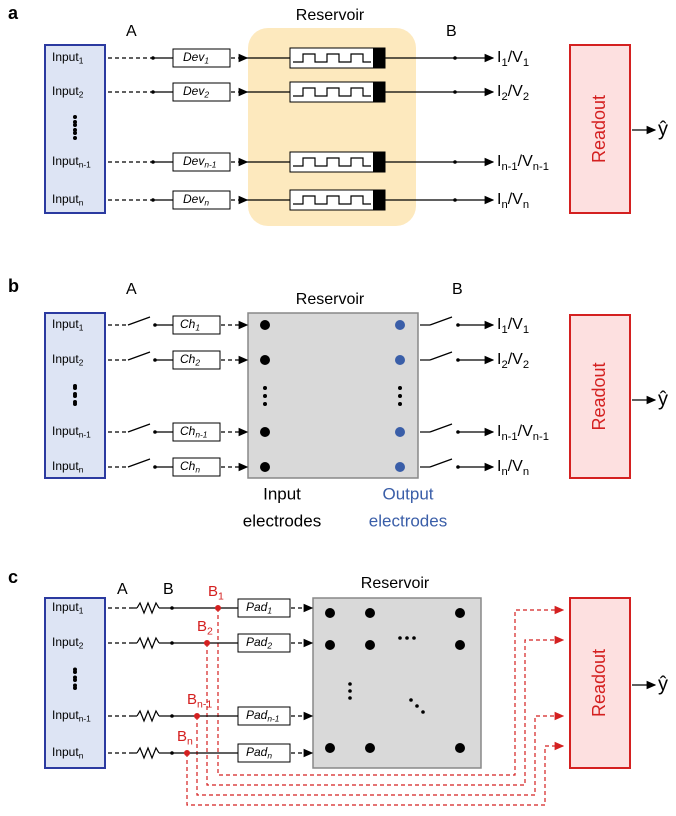 The width and height of the screenshot is (676, 816). What do you see at coordinates (407, 493) in the screenshot?
I see `electrode-label: Output` at bounding box center [407, 493].